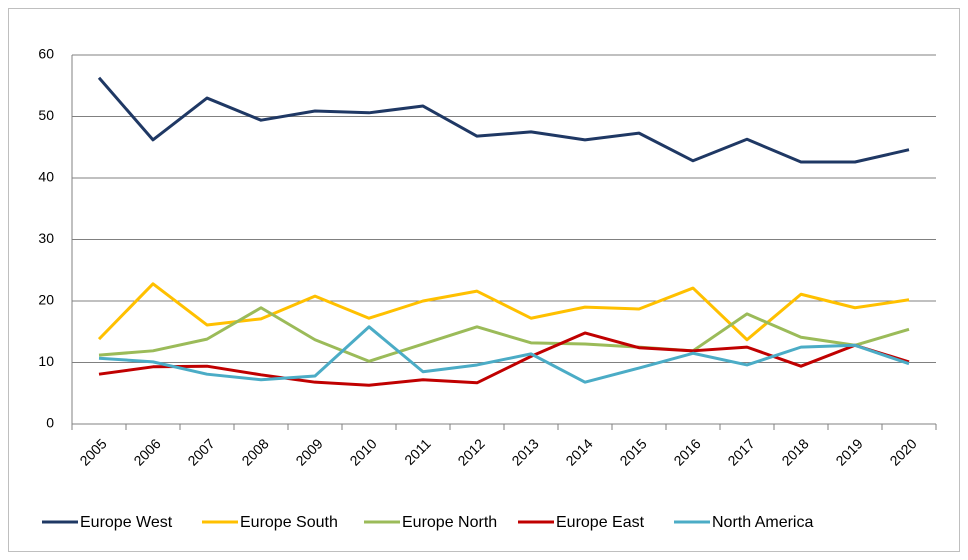  I want to click on legend-label: Europe South, so click(289, 522).